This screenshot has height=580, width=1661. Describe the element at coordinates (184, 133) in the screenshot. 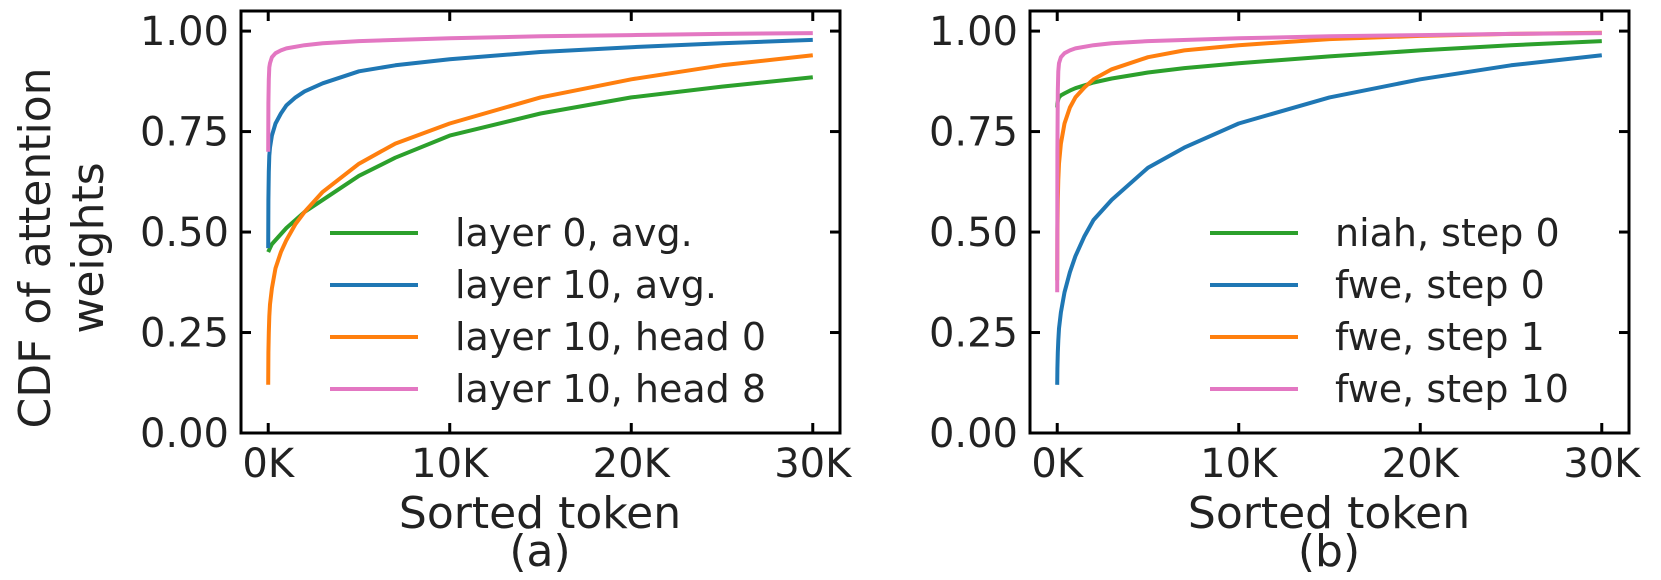

I see `y-tick-label-a: 0.75` at that location.